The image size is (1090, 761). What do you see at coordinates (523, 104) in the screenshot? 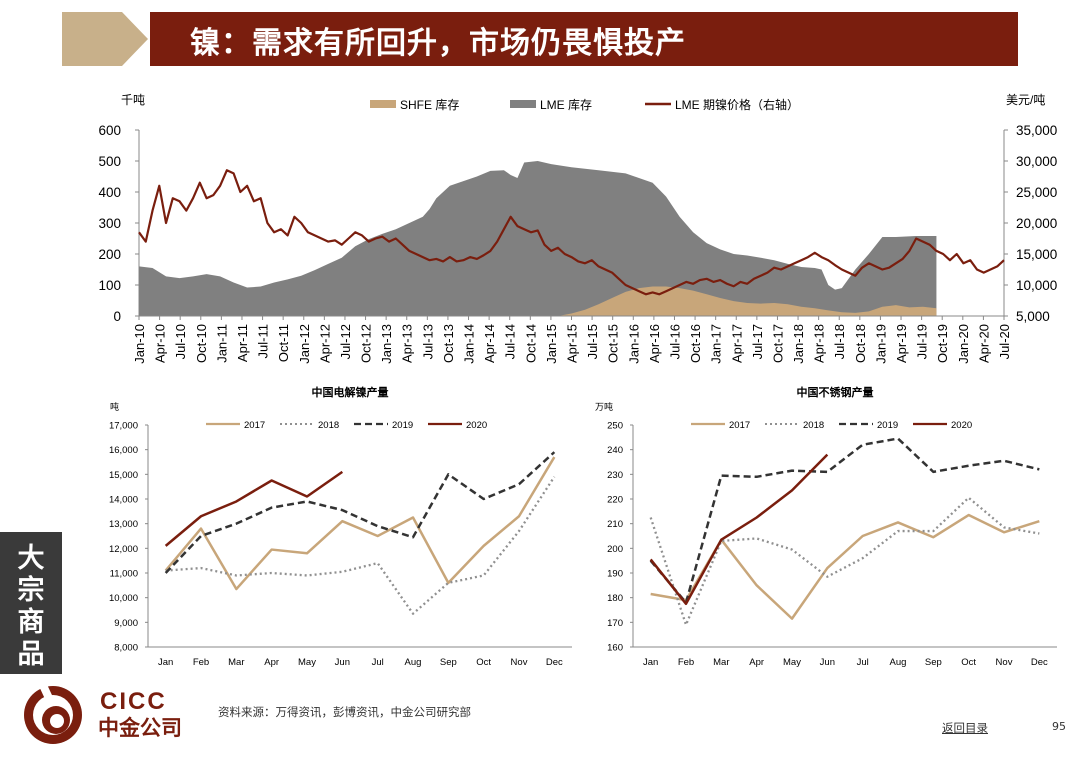
I see `legend-swatch-lme-stock` at bounding box center [523, 104].